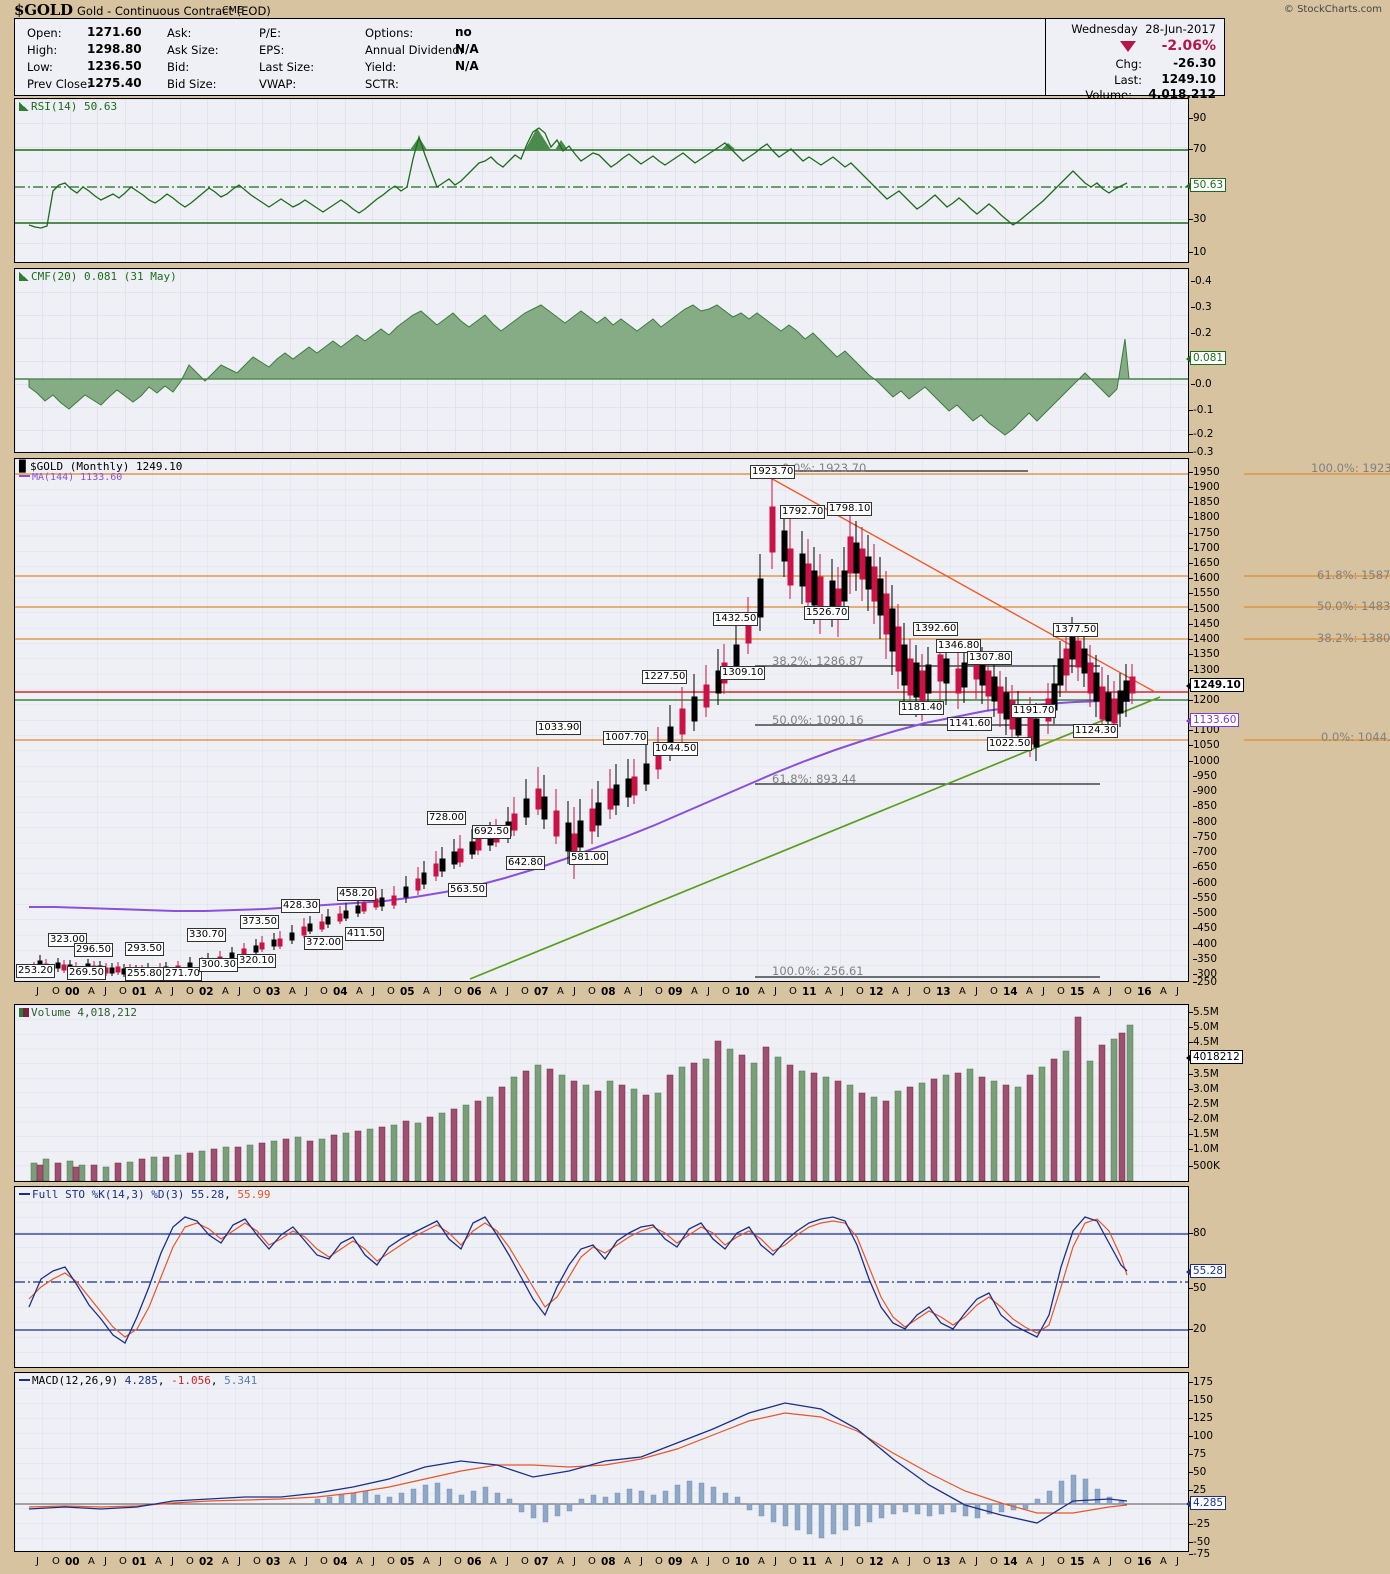 The image size is (1390, 1574). Describe the element at coordinates (86, 973) in the screenshot. I see `price-label: 269.50` at that location.